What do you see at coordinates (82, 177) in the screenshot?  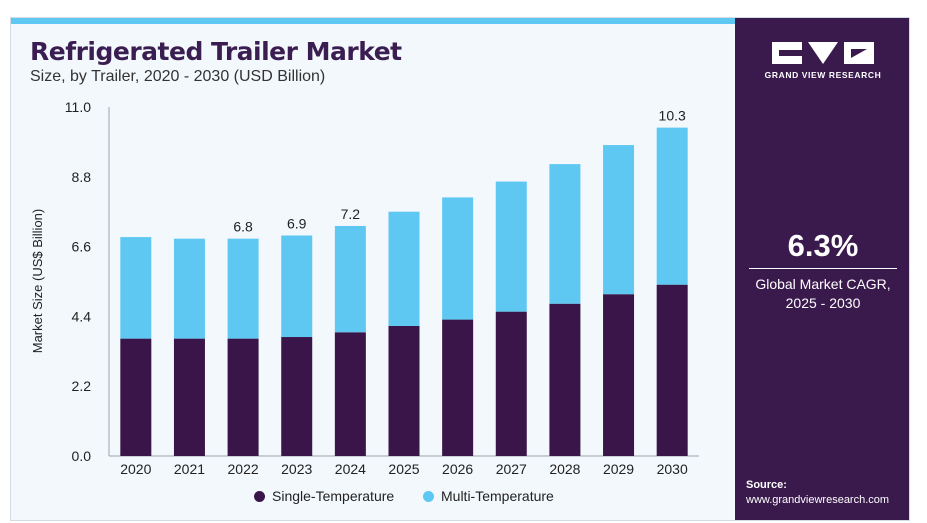 I see `y-tick-label: 8.8` at bounding box center [82, 177].